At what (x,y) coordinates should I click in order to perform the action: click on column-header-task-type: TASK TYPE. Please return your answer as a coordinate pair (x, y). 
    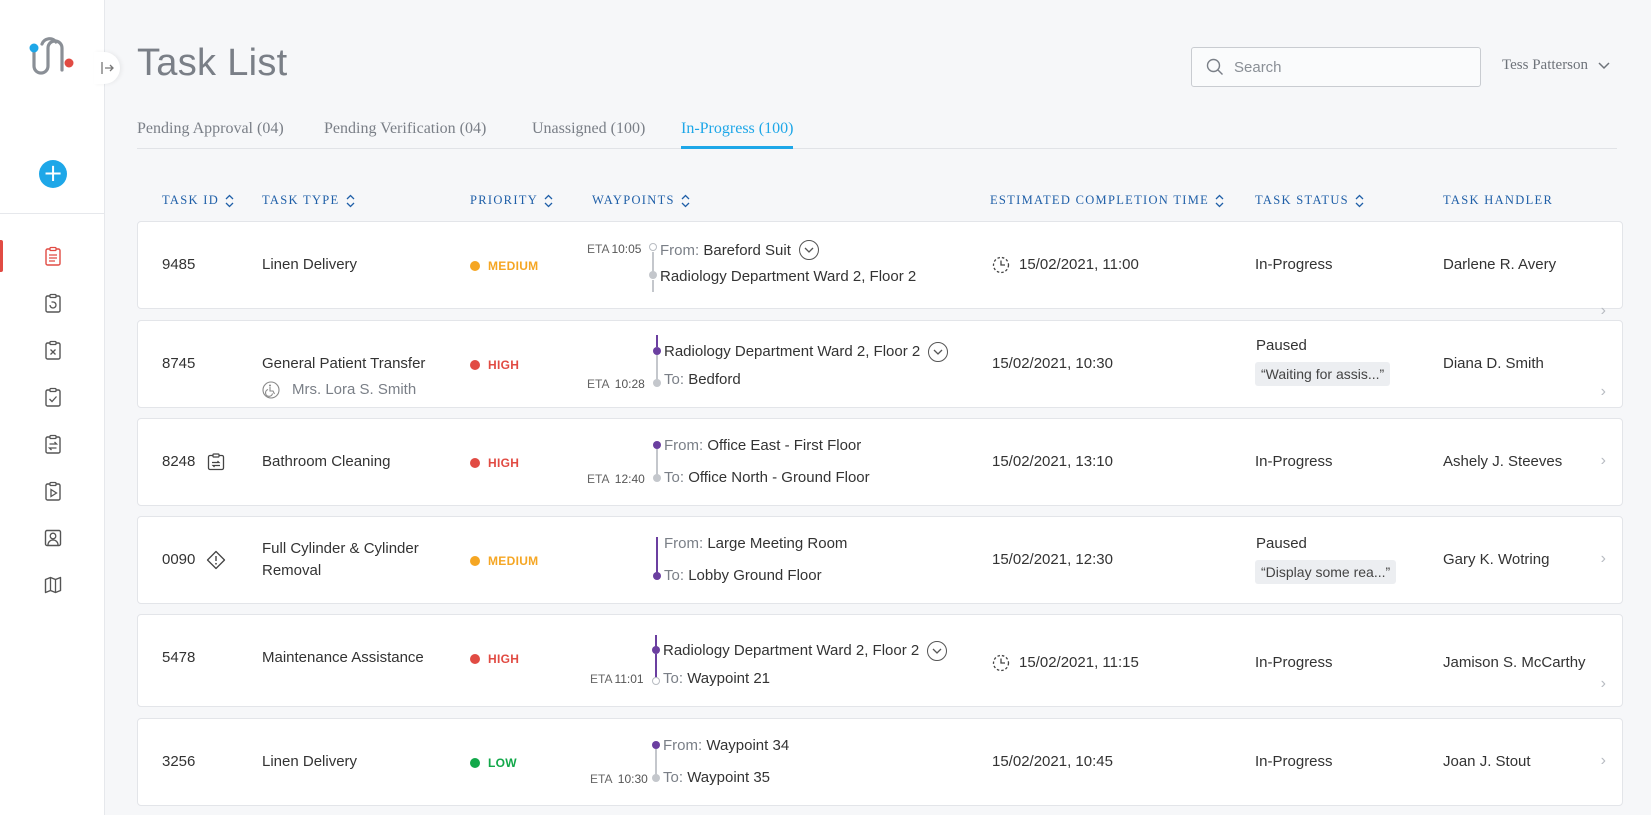
    Looking at the image, I should click on (308, 200).